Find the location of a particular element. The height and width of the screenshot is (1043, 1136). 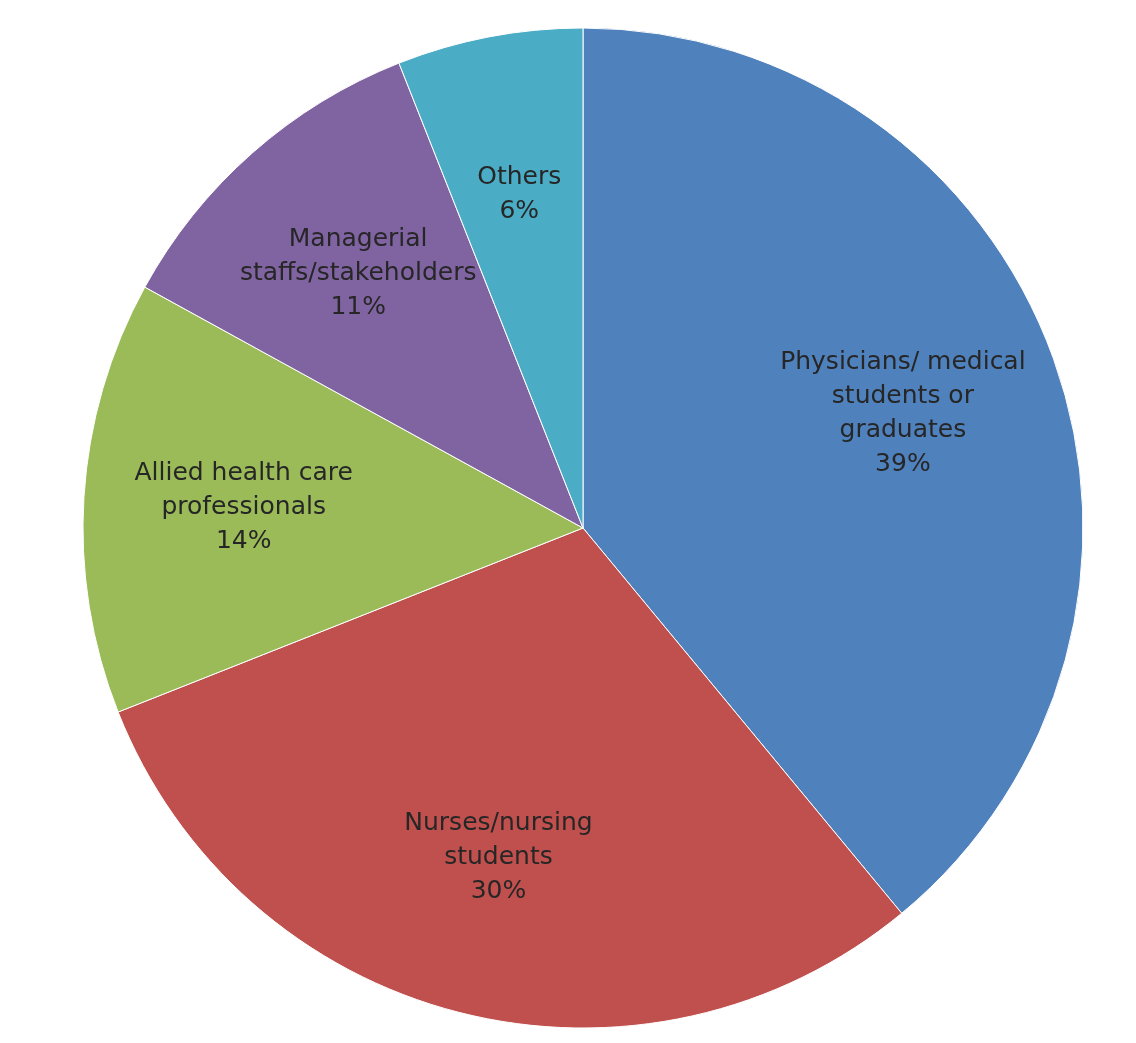

slice-label: Physicians/ medical students or graduates is located at coordinates (903, 394).